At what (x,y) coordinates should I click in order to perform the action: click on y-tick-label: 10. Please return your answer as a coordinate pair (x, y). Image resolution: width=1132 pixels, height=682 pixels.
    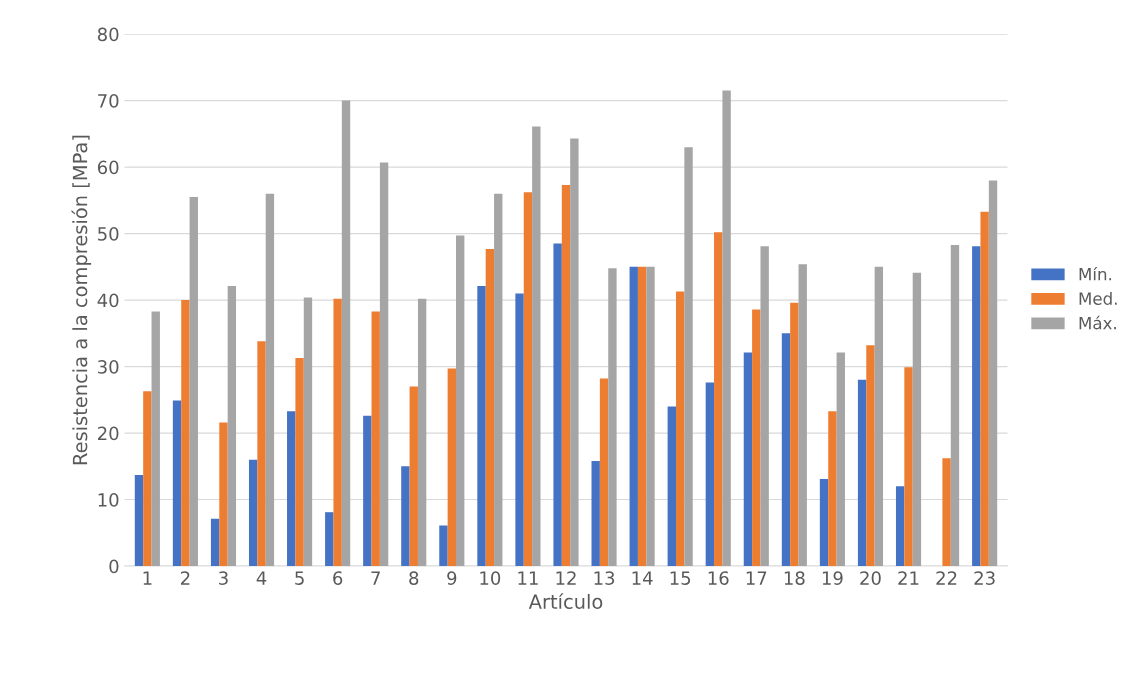
    Looking at the image, I should click on (108, 500).